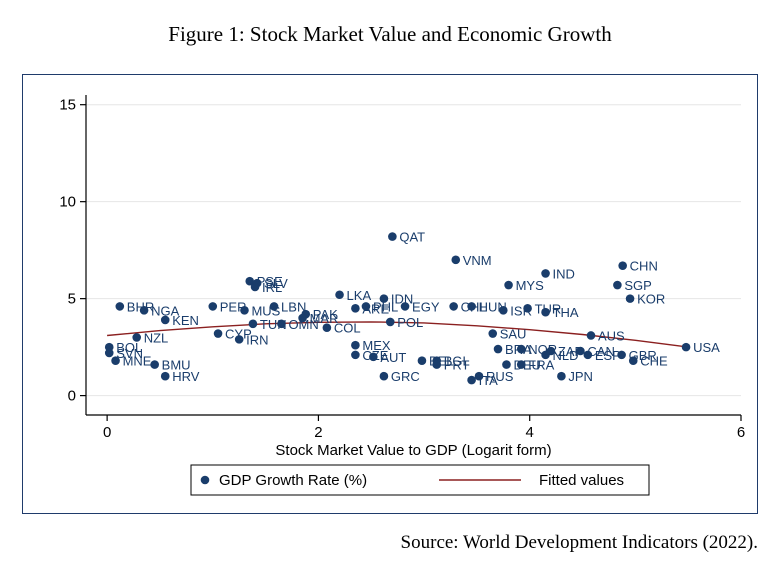 The width and height of the screenshot is (780, 565). Describe the element at coordinates (293, 306) in the screenshot. I see `point-label: LBN` at that location.